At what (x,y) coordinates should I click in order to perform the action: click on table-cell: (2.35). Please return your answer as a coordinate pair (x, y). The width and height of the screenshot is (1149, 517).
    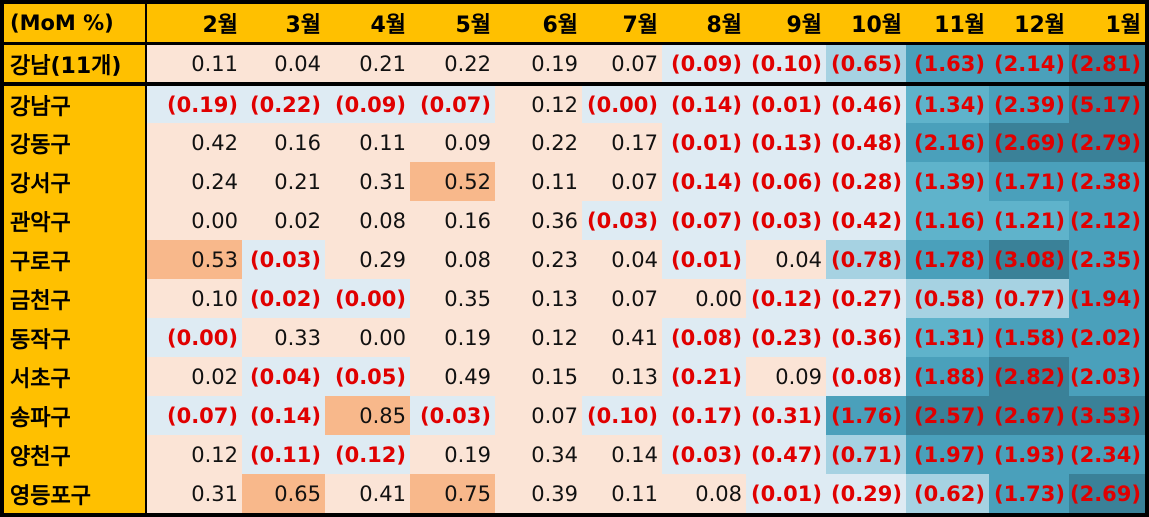
    Looking at the image, I should click on (1107, 259).